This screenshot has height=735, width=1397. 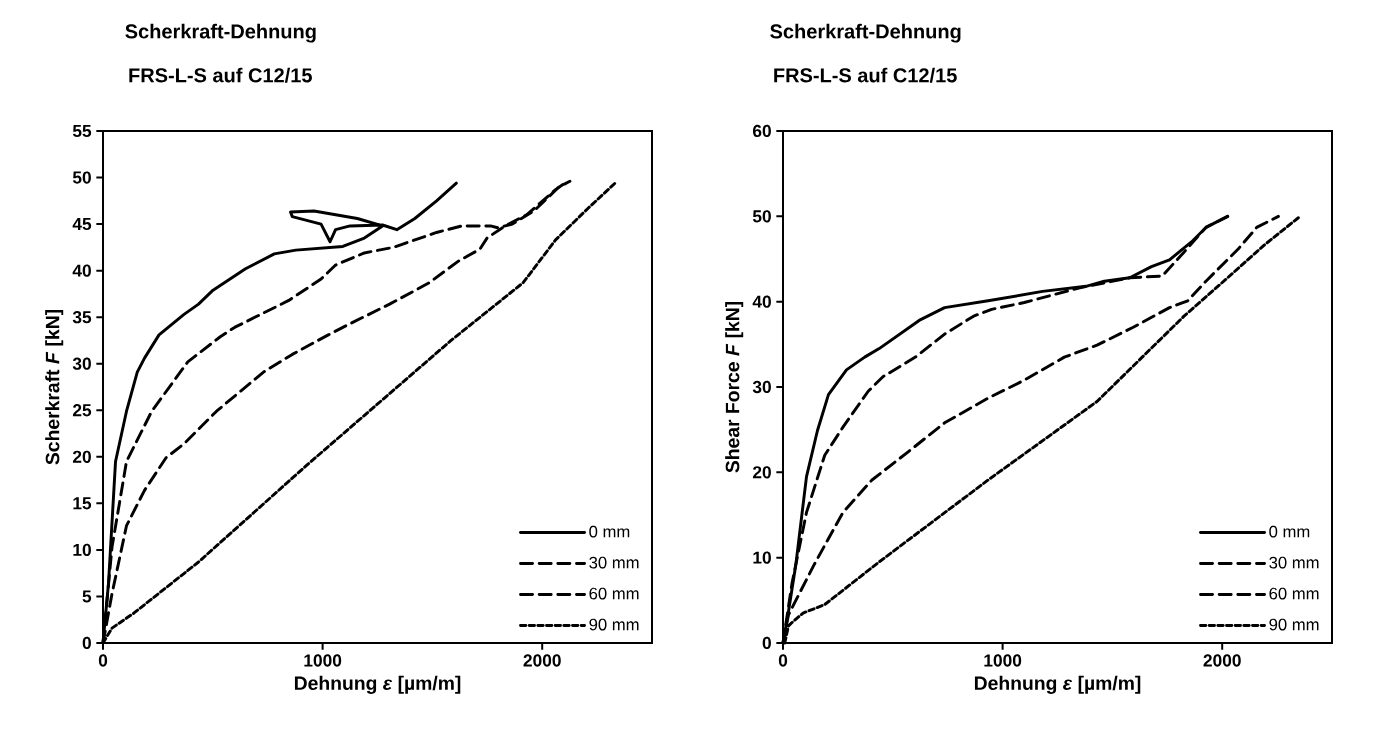 What do you see at coordinates (761, 131) in the screenshot?
I see `y-tick-label: 60` at bounding box center [761, 131].